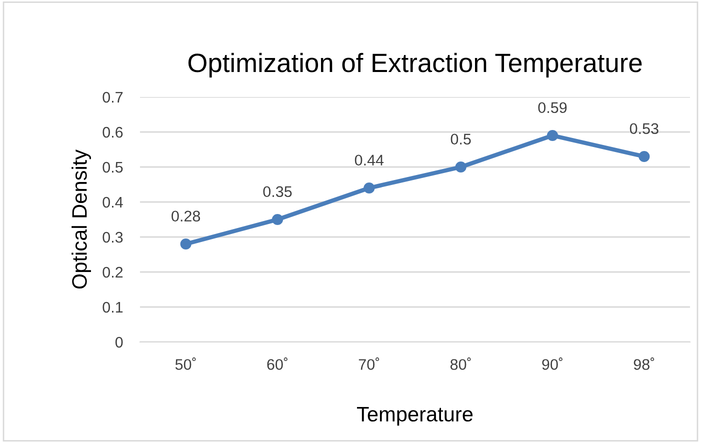 This screenshot has height=443, width=701. What do you see at coordinates (552, 108) in the screenshot?
I see `data-label: 0.59` at bounding box center [552, 108].